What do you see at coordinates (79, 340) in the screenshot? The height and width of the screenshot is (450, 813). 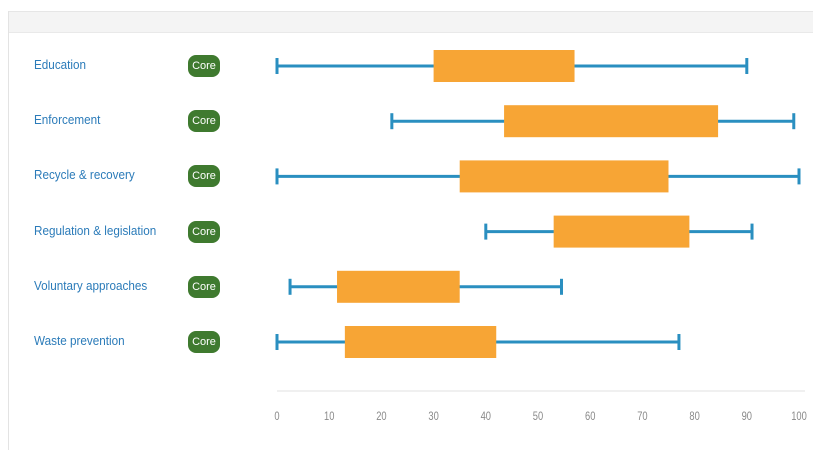 I see `row-label: Waste prevention` at bounding box center [79, 340].